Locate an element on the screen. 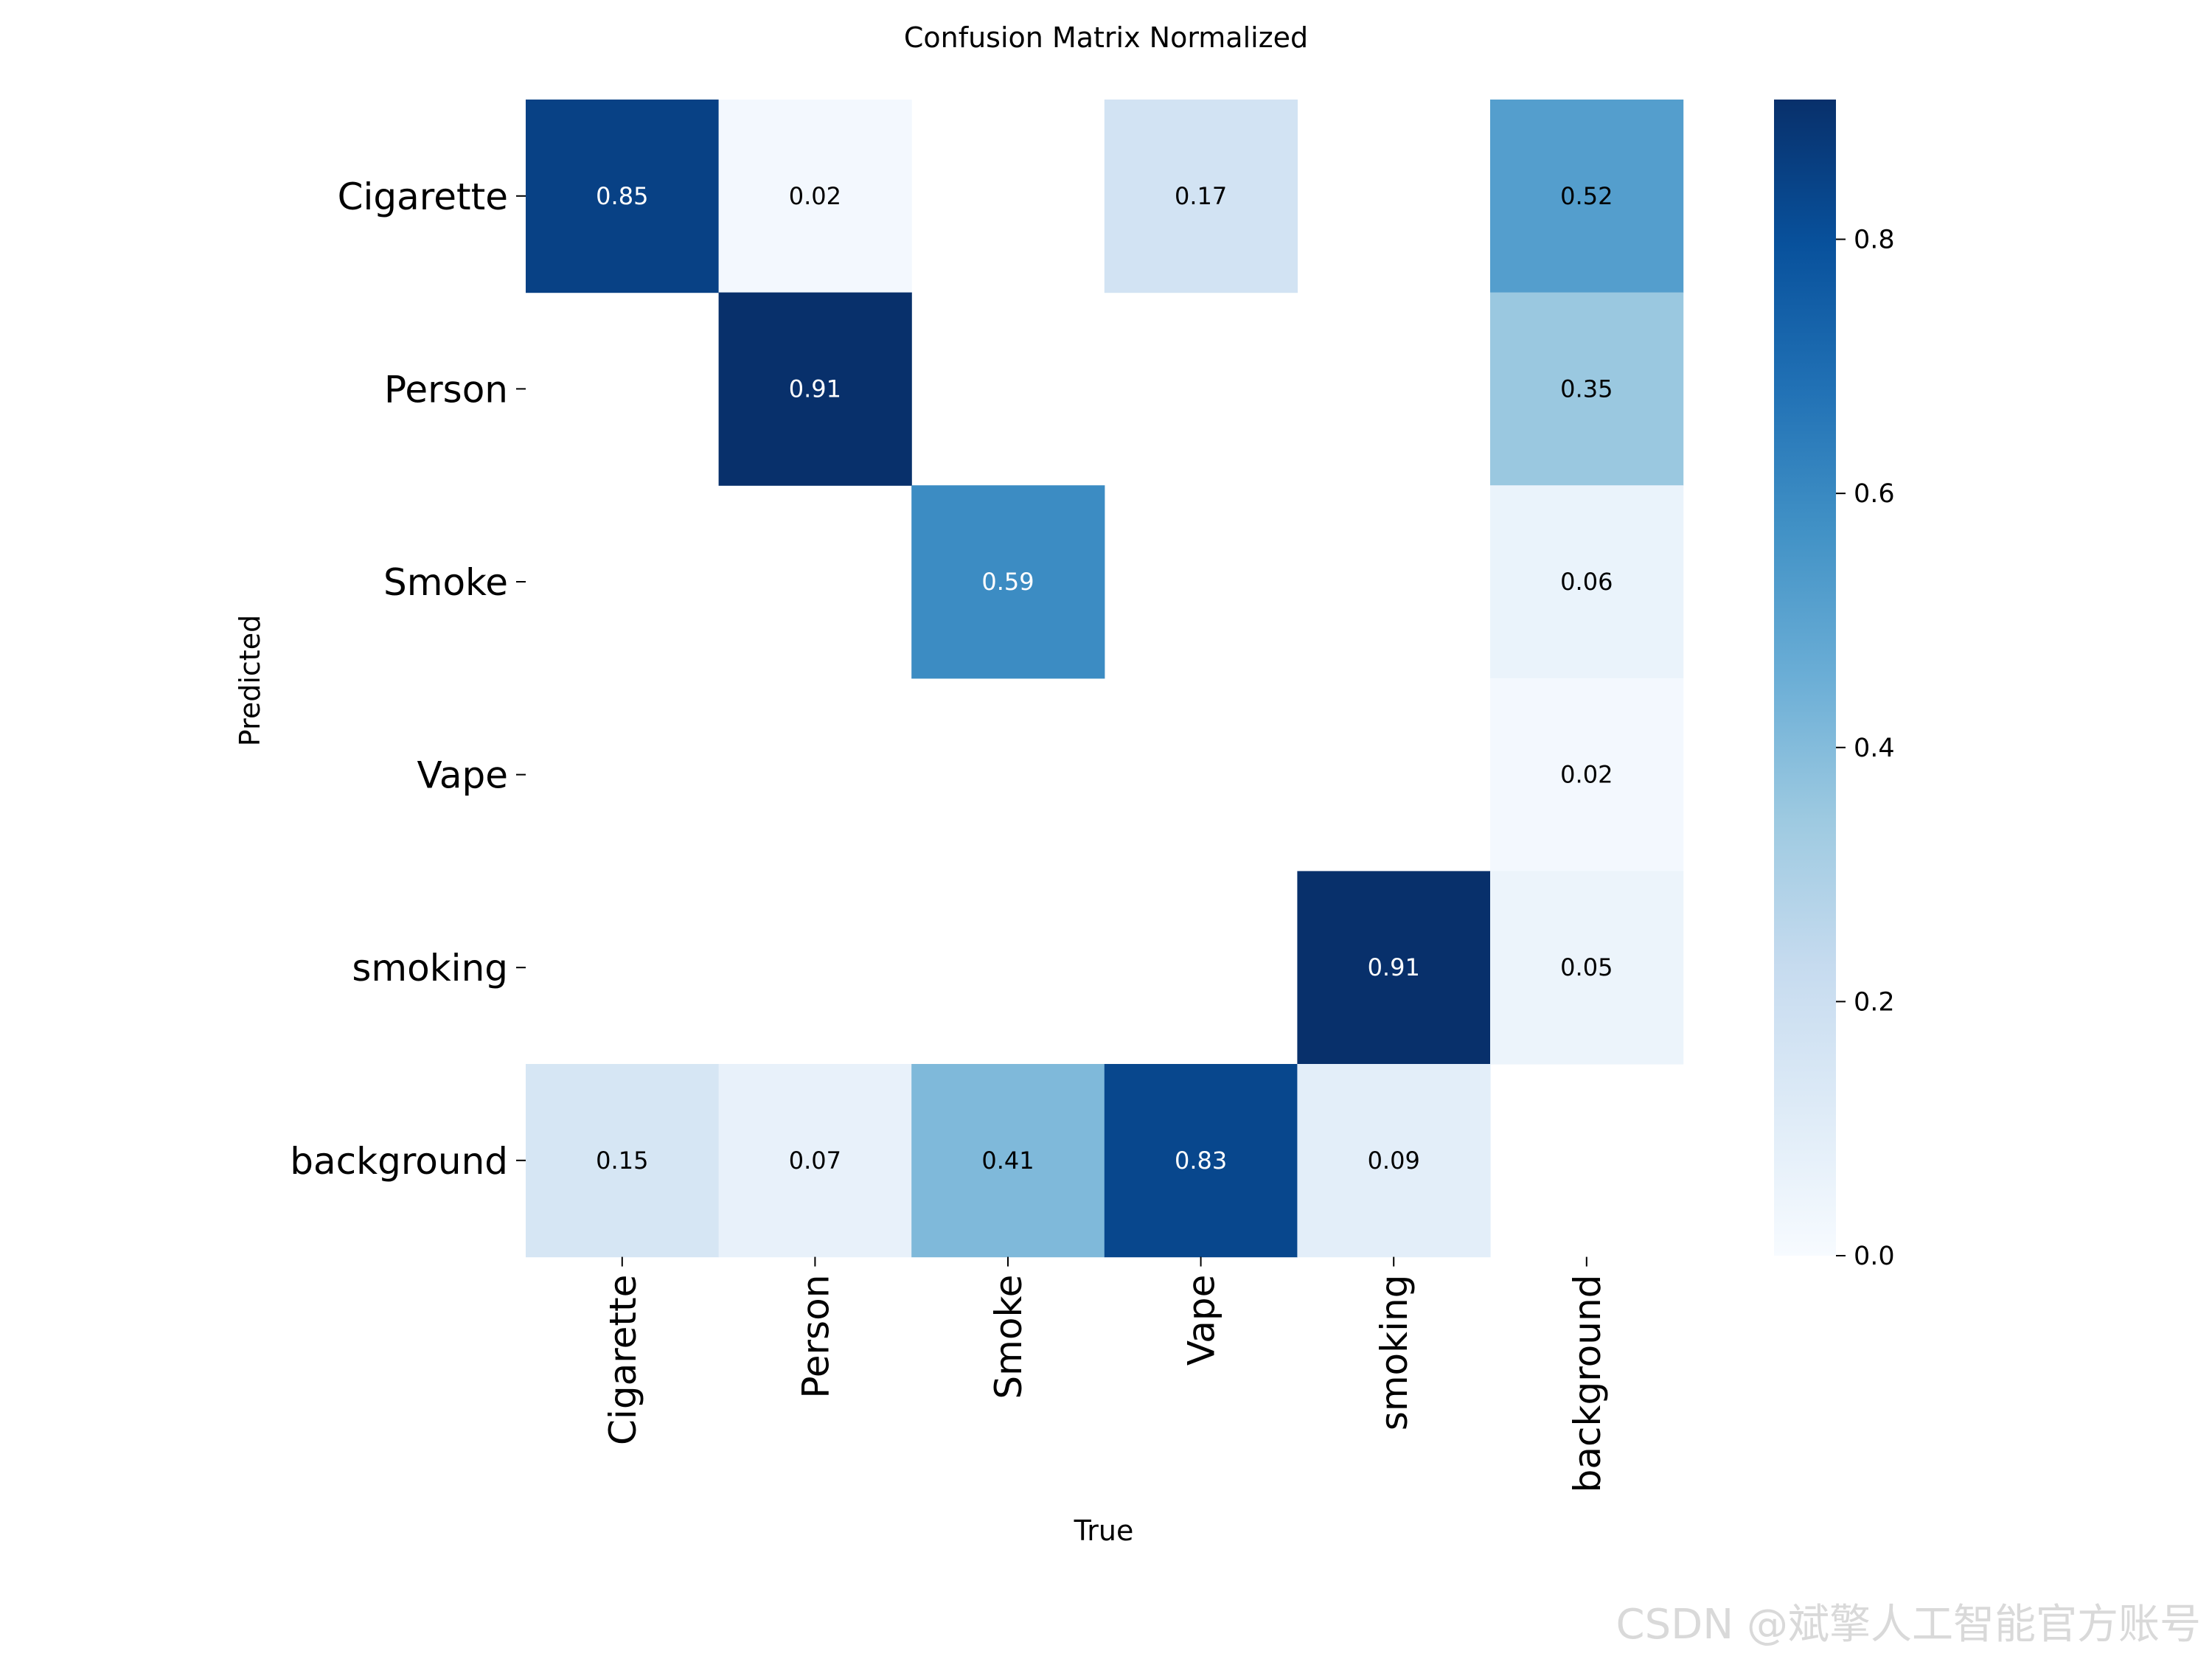 The image size is (2212, 1659). x-tick-label-background: background is located at coordinates (1587, 1384).